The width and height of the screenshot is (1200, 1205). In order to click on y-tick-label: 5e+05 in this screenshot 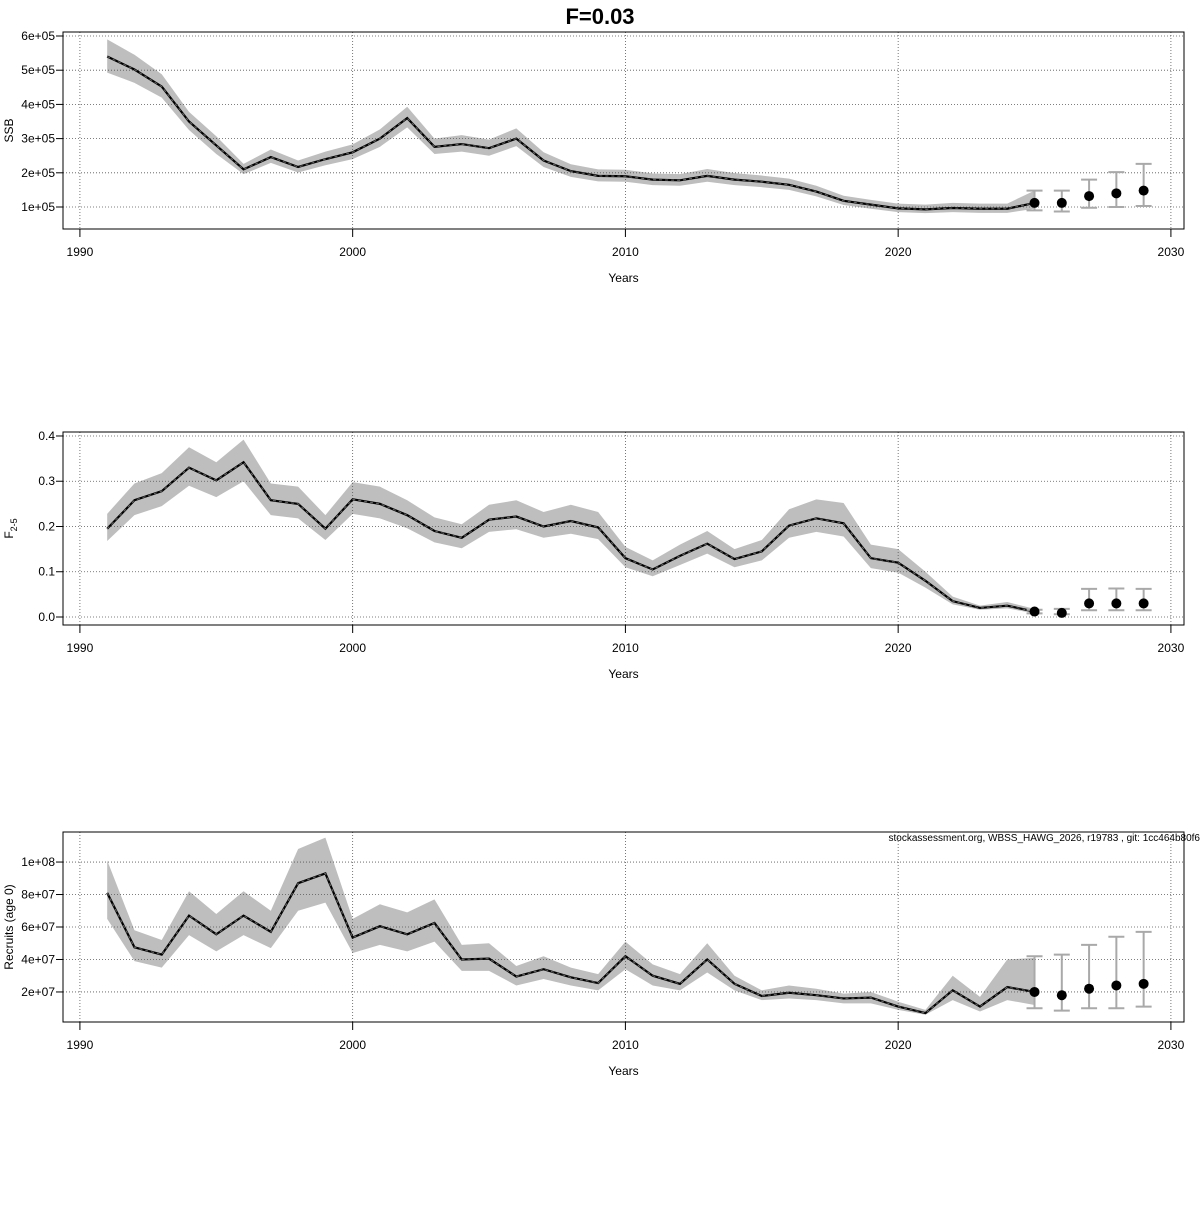, I will do `click(38, 70)`.